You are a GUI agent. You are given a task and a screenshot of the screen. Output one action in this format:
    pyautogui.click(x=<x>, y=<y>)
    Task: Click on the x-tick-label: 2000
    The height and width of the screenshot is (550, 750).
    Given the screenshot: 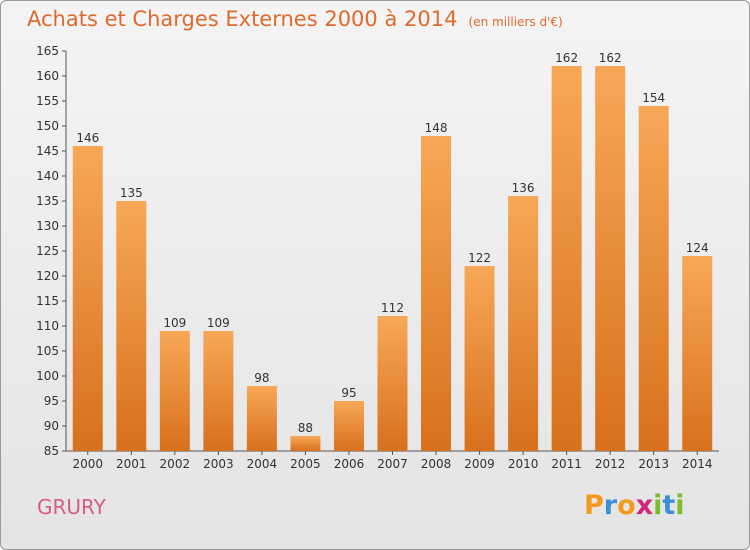 What is the action you would take?
    pyautogui.click(x=87, y=464)
    